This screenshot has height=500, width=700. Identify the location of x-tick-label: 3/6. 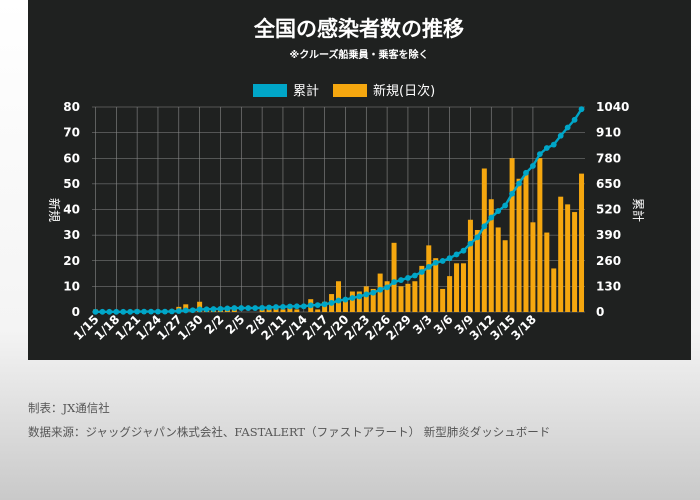
(443, 324).